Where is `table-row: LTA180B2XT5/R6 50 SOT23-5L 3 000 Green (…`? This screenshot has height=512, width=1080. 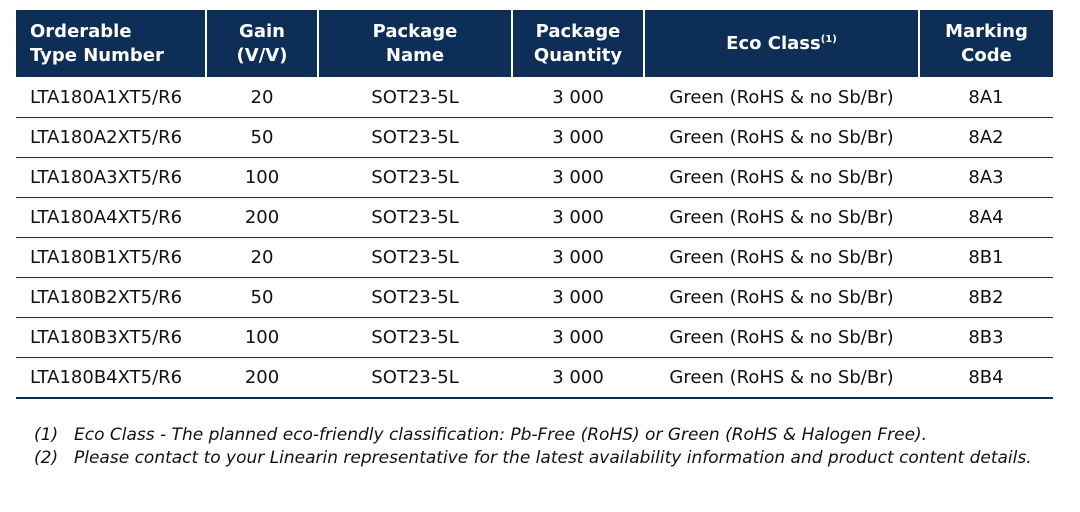 table-row: LTA180B2XT5/R6 50 SOT23-5L 3 000 Green (… is located at coordinates (534, 297).